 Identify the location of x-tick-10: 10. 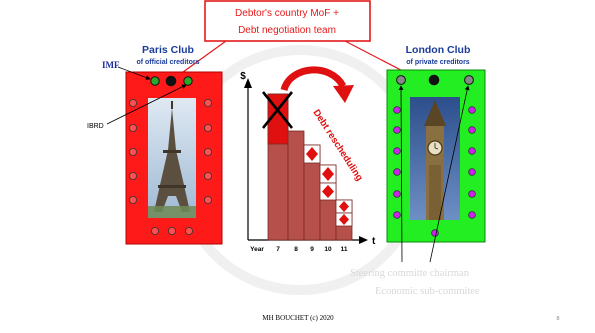
(328, 249).